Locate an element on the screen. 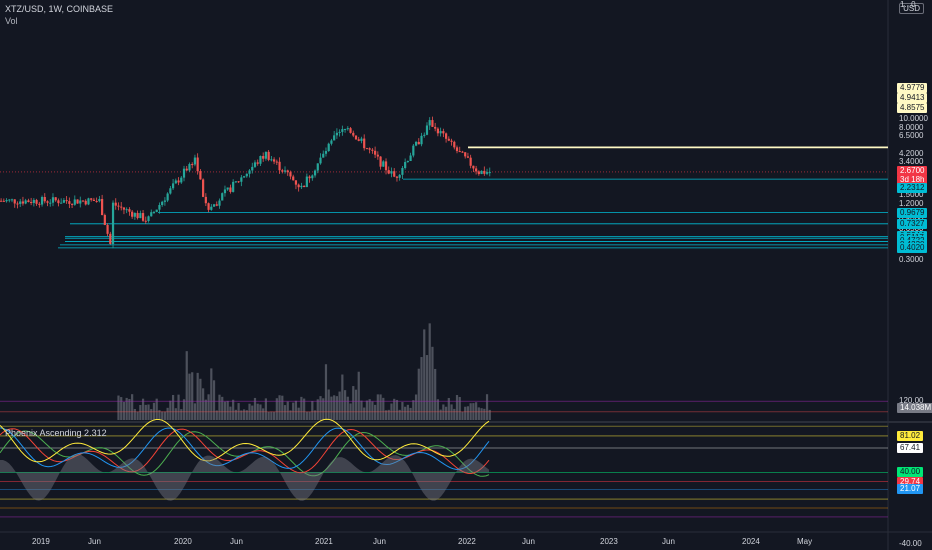 This screenshot has height=550, width=932. indicator-tag: 67.41 is located at coordinates (910, 448).